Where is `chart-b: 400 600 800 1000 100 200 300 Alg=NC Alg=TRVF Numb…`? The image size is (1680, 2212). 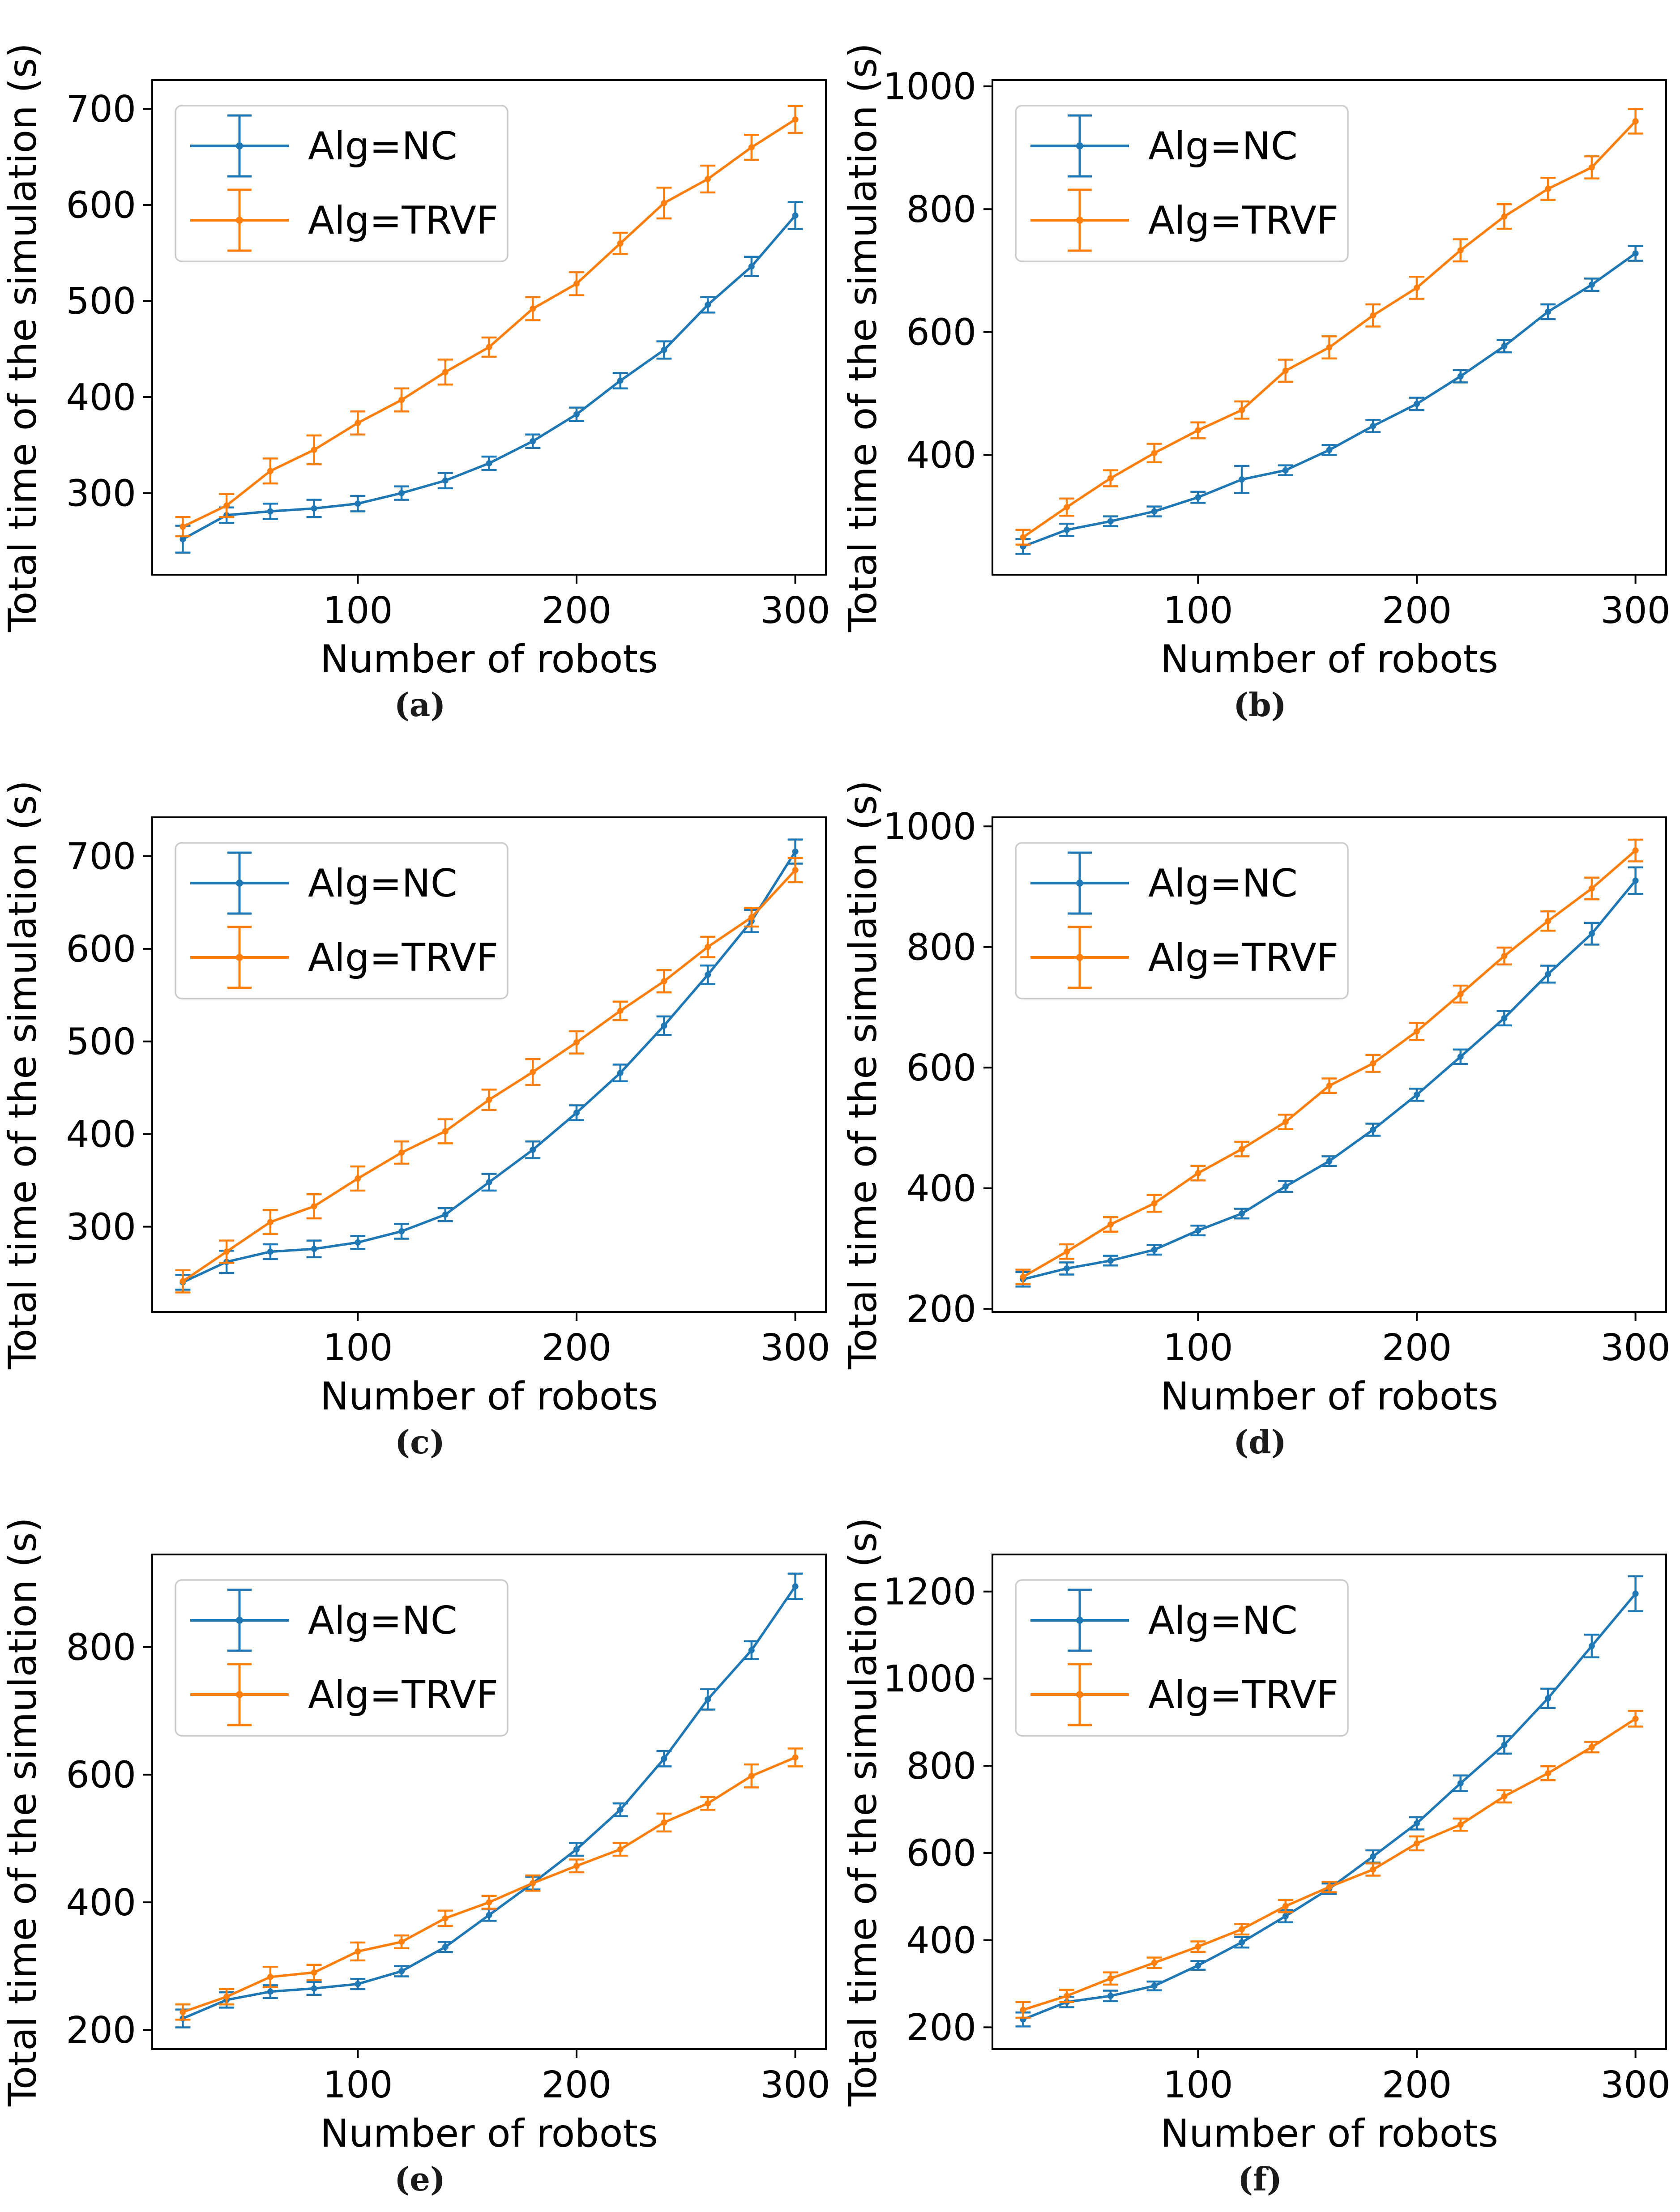
chart-b: 400 600 800 1000 100 200 300 Alg=NC Alg=TRVF Numb… is located at coordinates (1256, 362).